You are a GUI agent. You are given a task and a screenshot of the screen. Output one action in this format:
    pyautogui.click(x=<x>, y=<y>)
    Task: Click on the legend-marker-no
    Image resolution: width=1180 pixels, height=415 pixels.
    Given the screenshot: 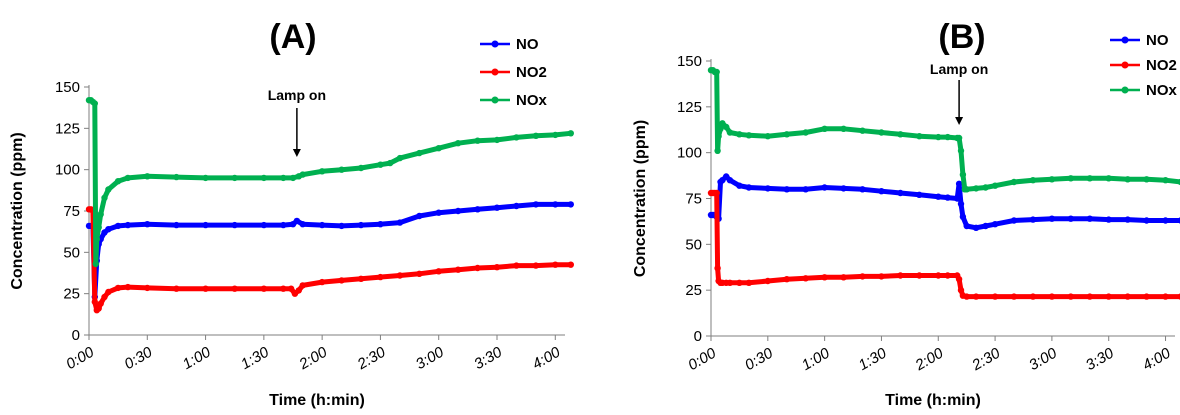 What is the action you would take?
    pyautogui.click(x=1125, y=40)
    